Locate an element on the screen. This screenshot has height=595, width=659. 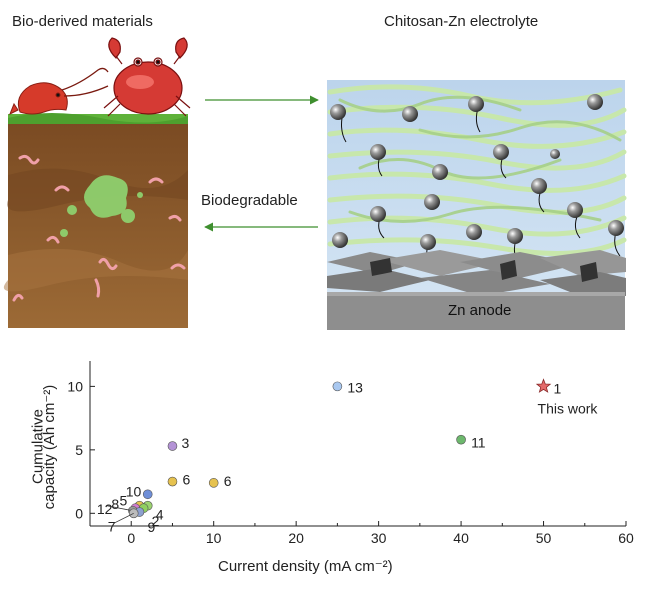
zn-ion-group is located at coordinates (477, 180).